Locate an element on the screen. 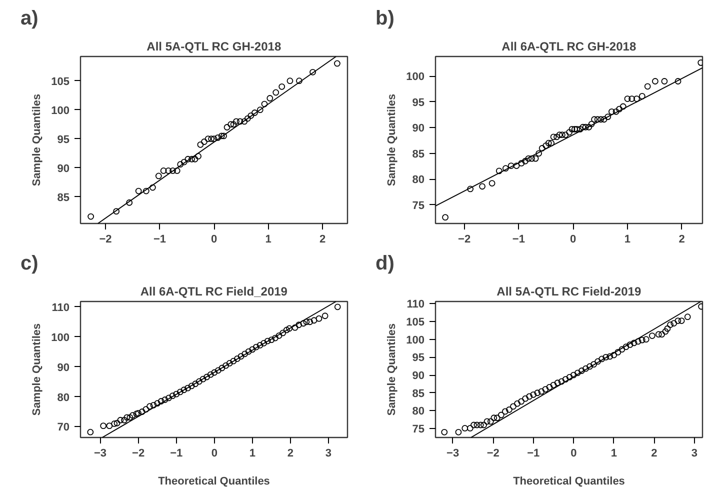  text: d) is located at coordinates (385, 263).